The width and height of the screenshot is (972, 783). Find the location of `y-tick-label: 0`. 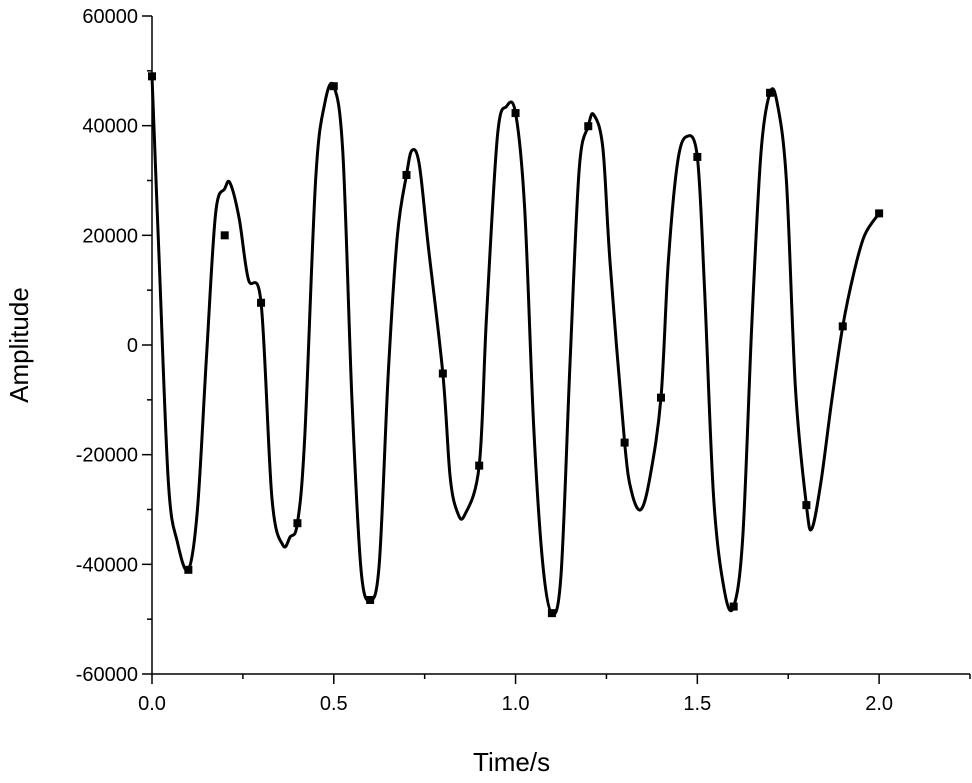

y-tick-label: 0 is located at coordinates (132, 346).